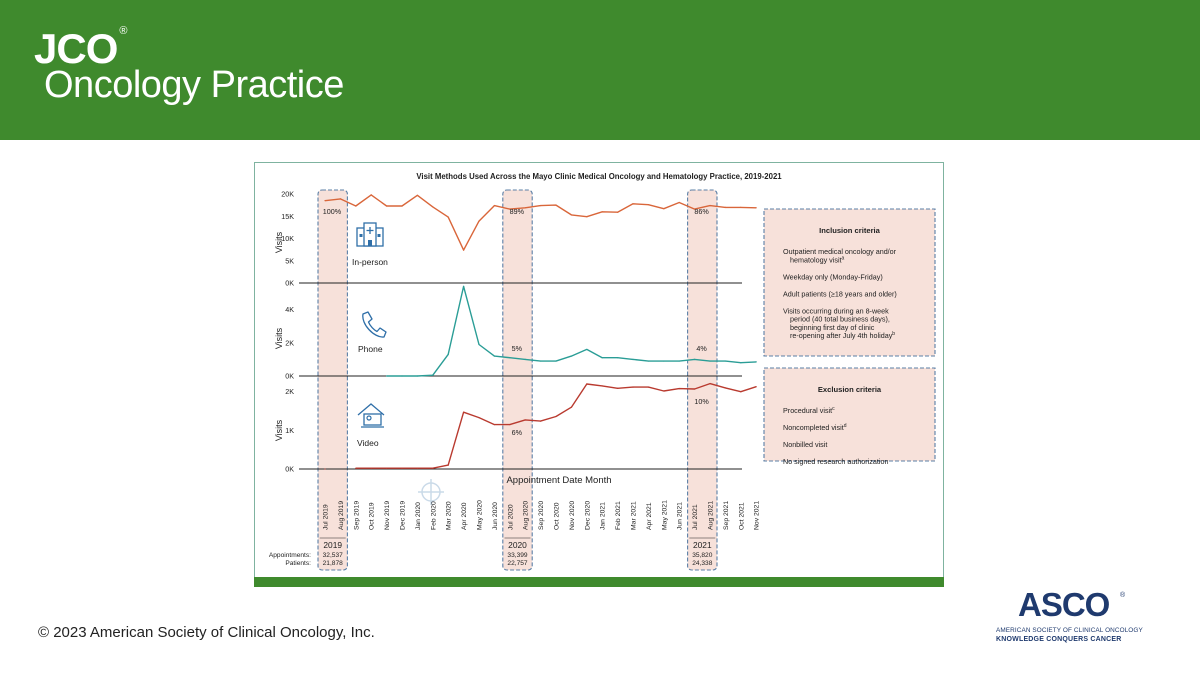 The width and height of the screenshot is (1200, 675). What do you see at coordinates (123, 31) in the screenshot?
I see `brand-registered-mark: ®` at bounding box center [123, 31].